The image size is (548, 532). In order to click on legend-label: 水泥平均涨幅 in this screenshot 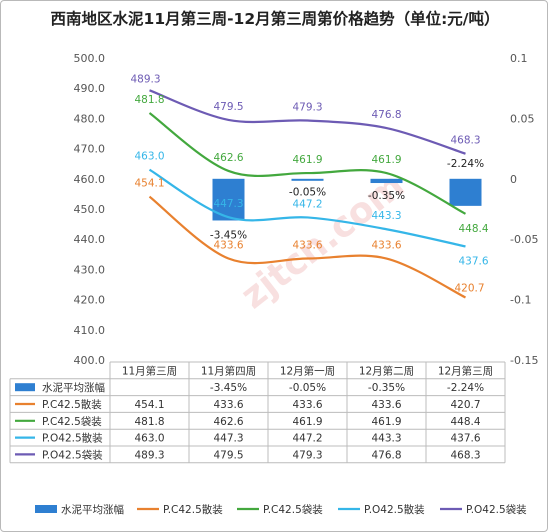, I will do `click(92, 509)`.